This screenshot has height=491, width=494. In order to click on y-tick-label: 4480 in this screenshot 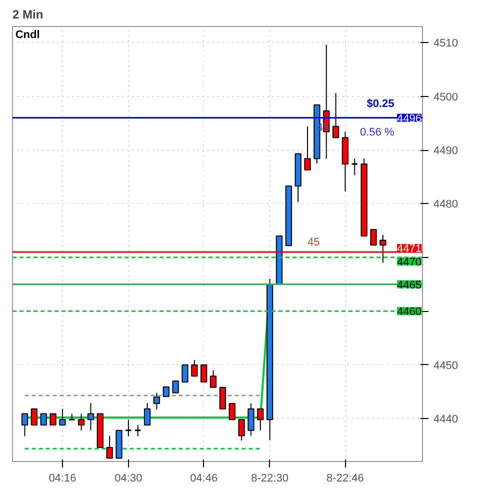, I will do `click(446, 204)`.